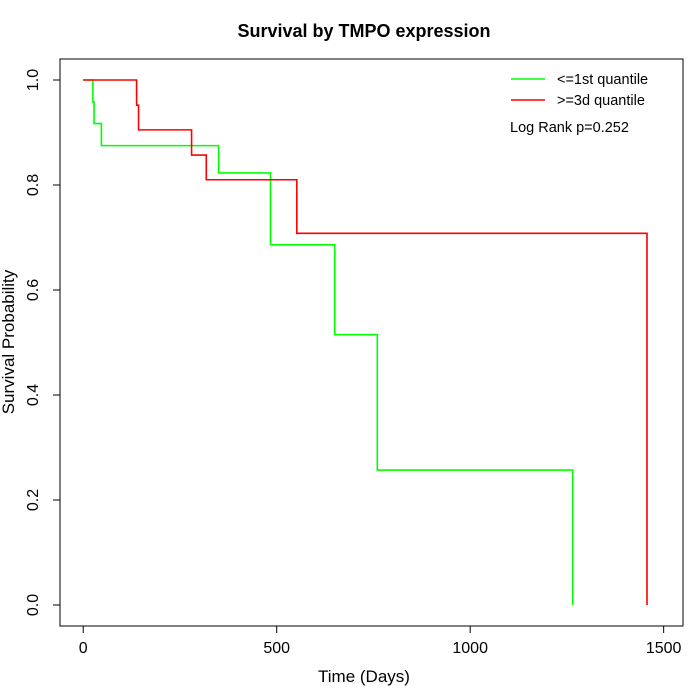 This screenshot has height=700, width=700. Describe the element at coordinates (664, 648) in the screenshot. I see `x-tick-label: 1500` at that location.